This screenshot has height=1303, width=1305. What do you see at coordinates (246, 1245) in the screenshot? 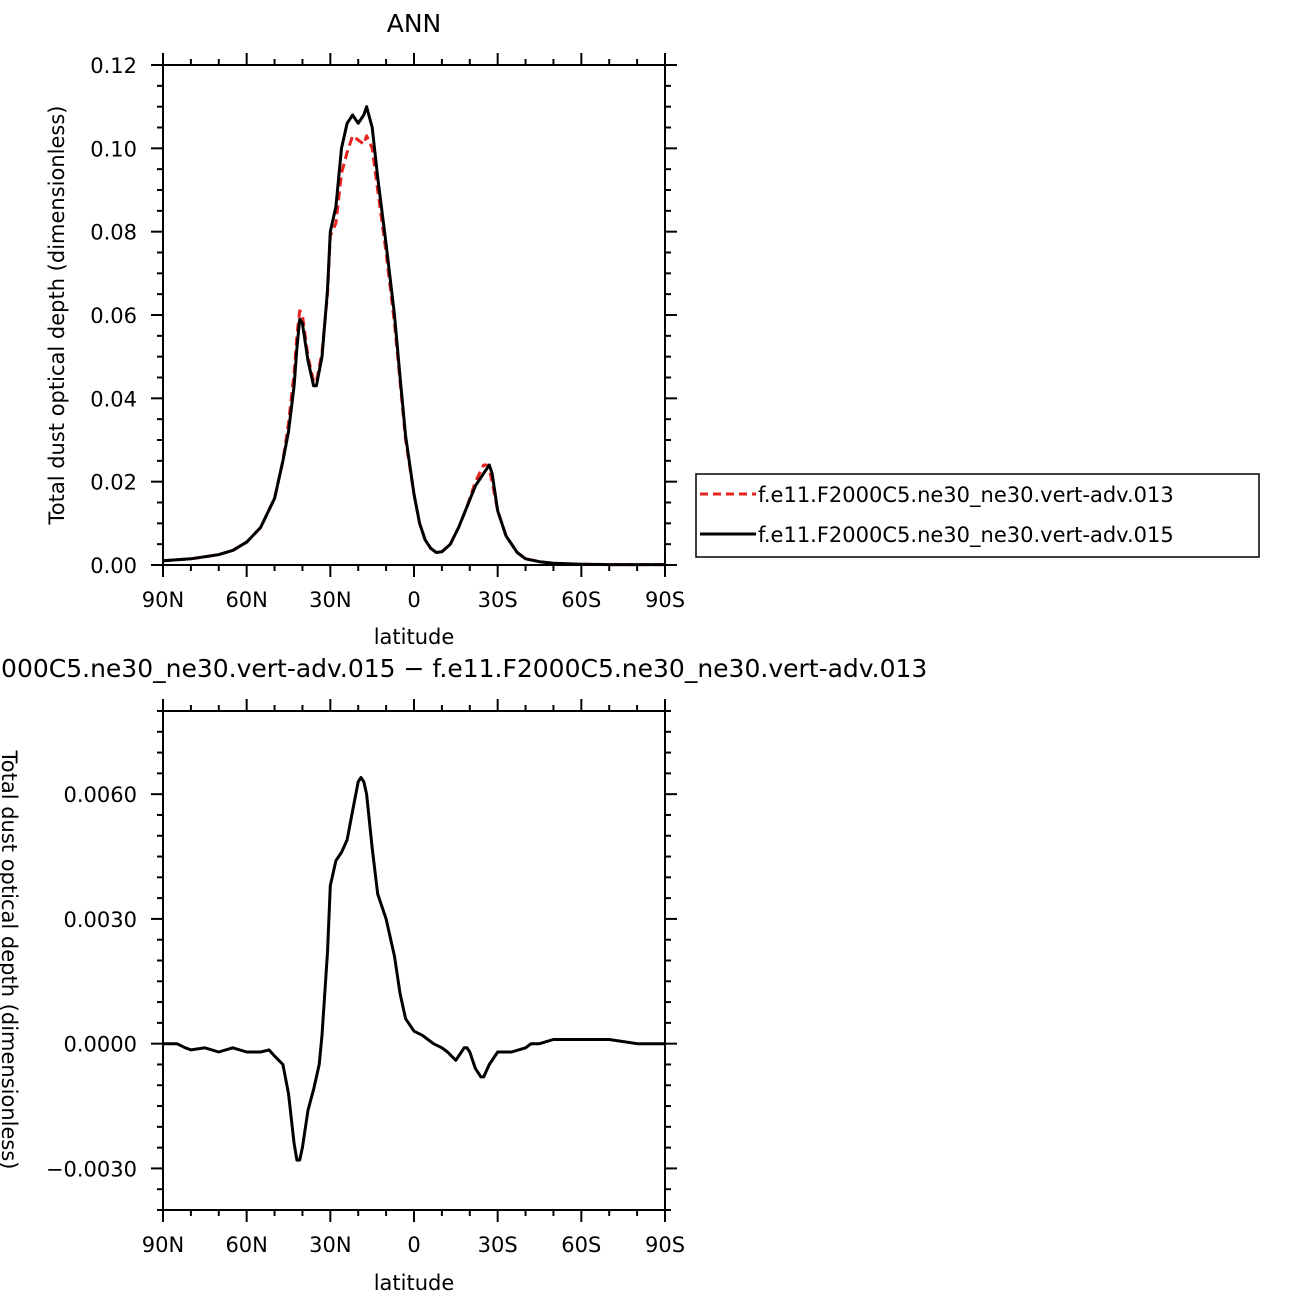
I see `bottom-x-tick-label: 60N` at bounding box center [246, 1245].